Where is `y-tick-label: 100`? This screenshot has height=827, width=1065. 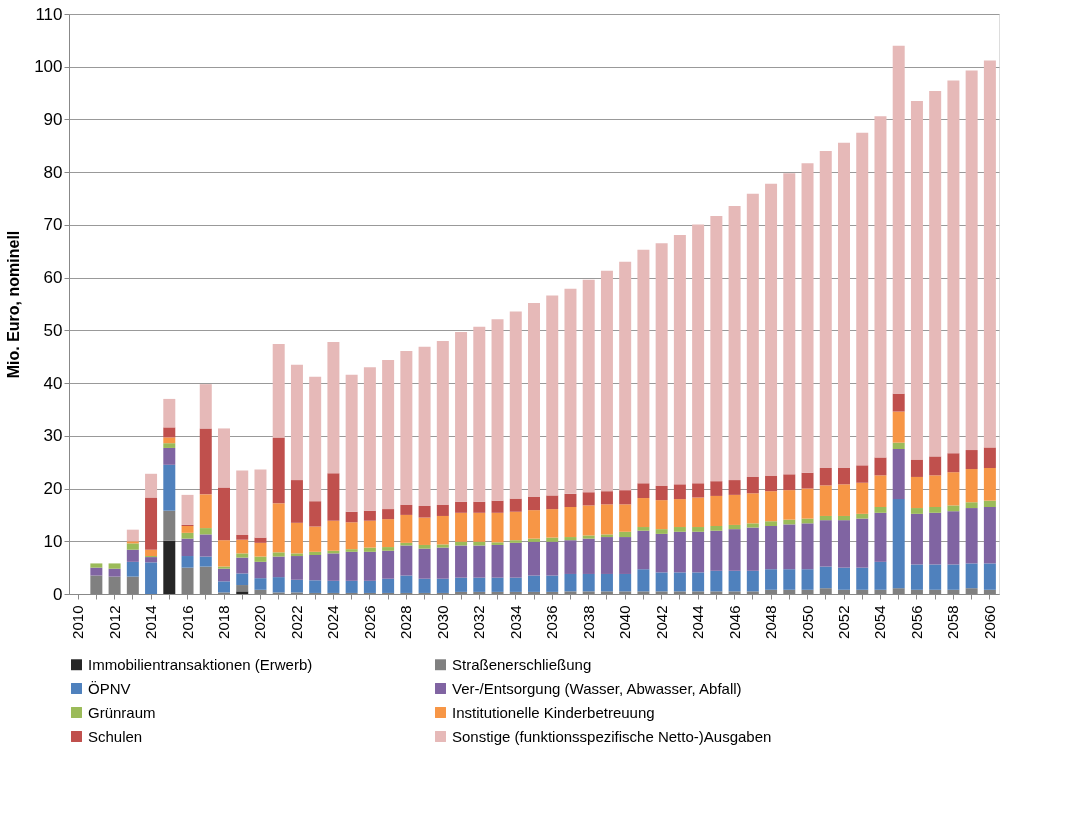 y-tick-label: 100 is located at coordinates (48, 67).